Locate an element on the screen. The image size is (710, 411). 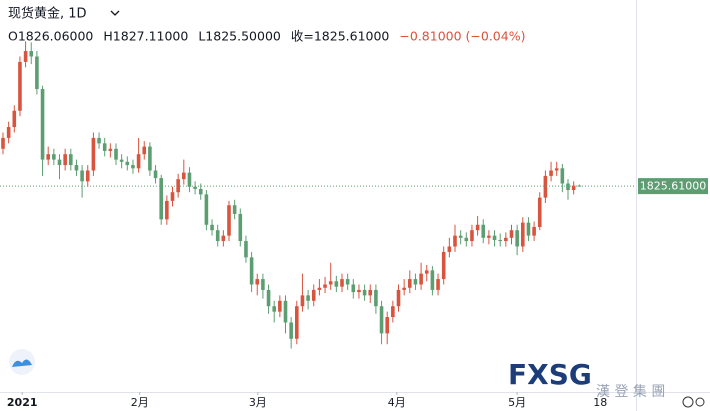
x-tick-label: 2月 is located at coordinates (140, 402).